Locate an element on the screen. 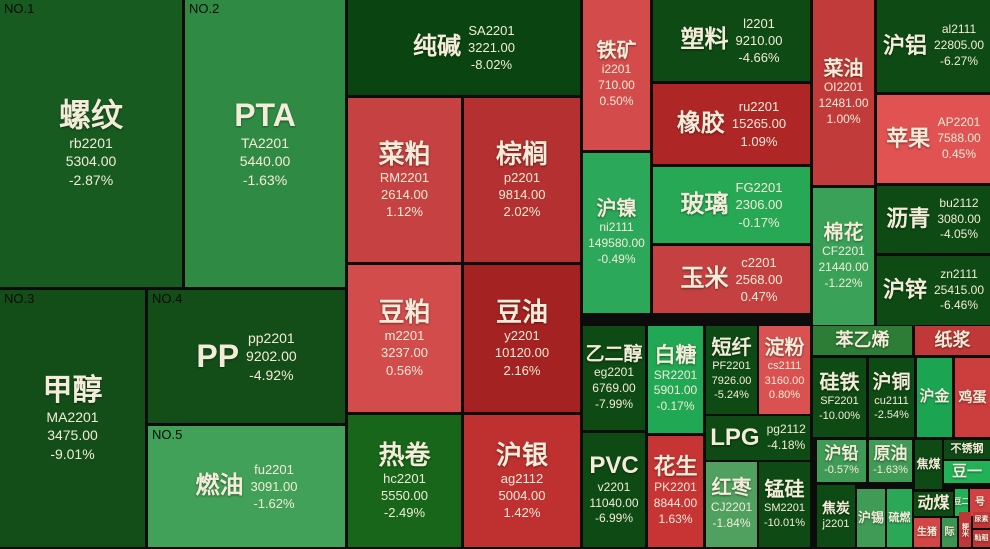 This screenshot has width=990, height=549. tile-item-47: 动煤 is located at coordinates (933, 504).